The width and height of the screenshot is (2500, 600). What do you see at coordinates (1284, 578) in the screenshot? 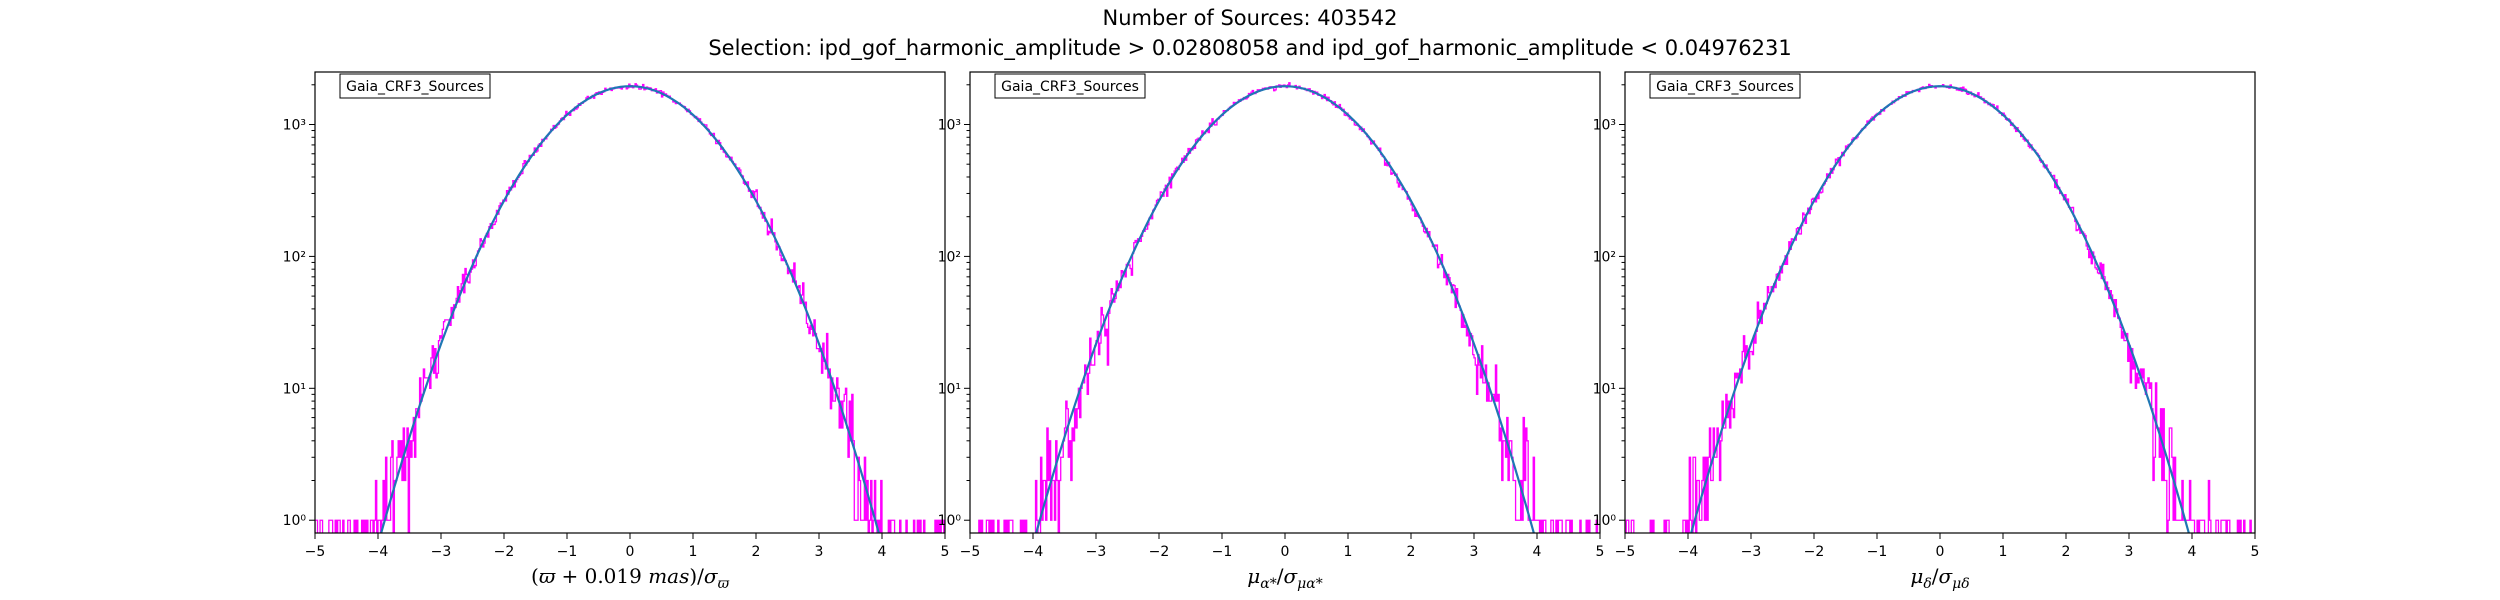
I see `x-axis-label-pmra: μα*/σμα*` at bounding box center [1284, 578].